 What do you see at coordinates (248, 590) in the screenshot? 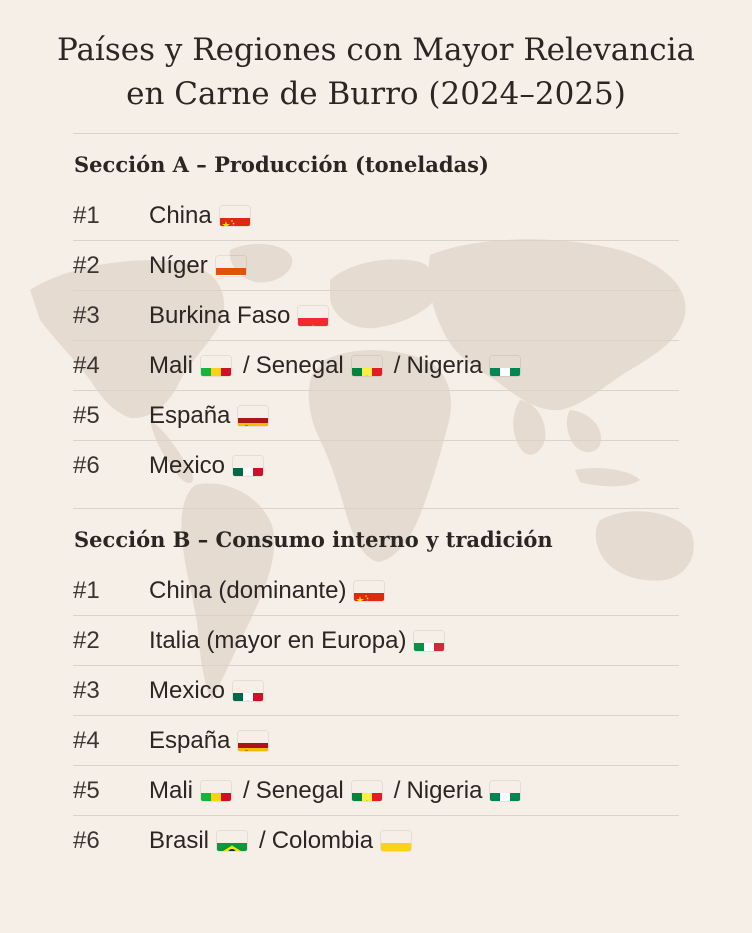
I see `country-name: China (dominante)` at bounding box center [248, 590].